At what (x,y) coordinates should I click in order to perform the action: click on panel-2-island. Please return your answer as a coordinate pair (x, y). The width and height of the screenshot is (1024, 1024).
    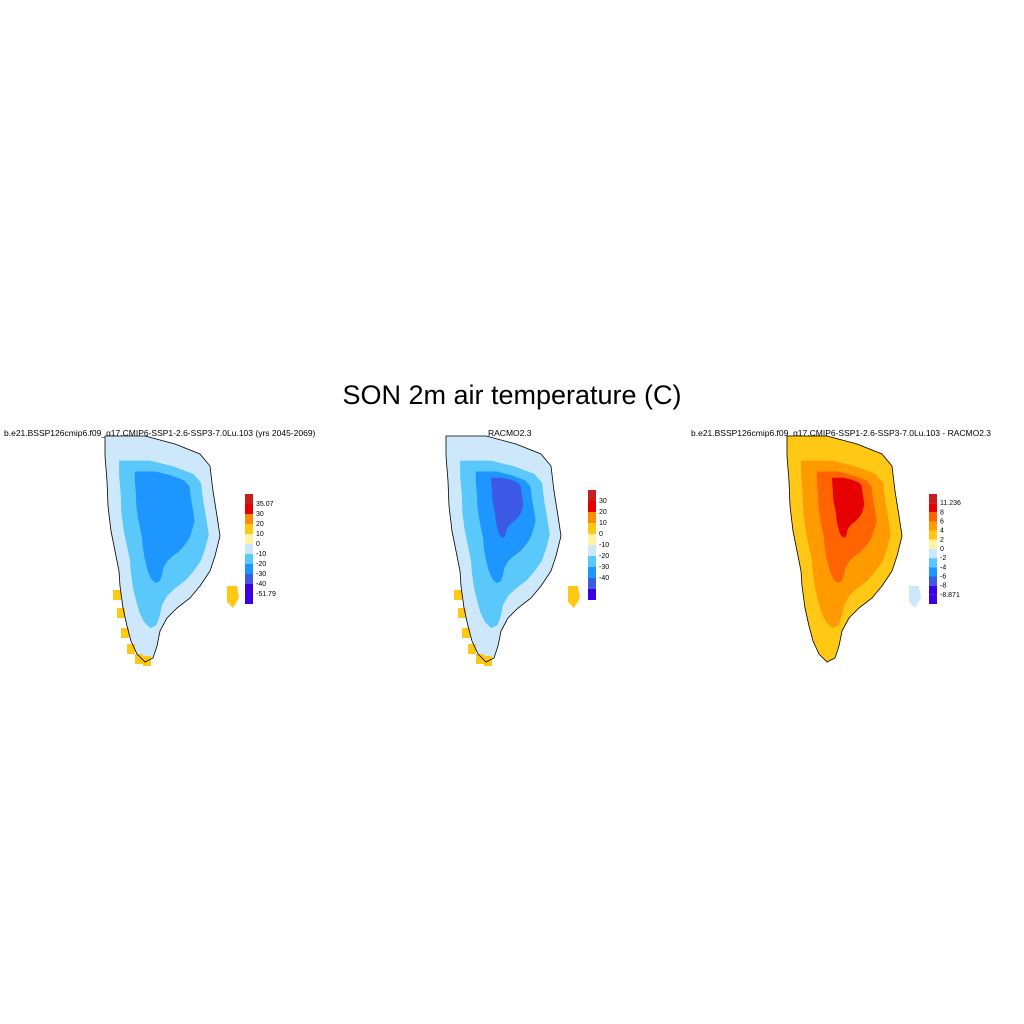
    Looking at the image, I should click on (574, 597).